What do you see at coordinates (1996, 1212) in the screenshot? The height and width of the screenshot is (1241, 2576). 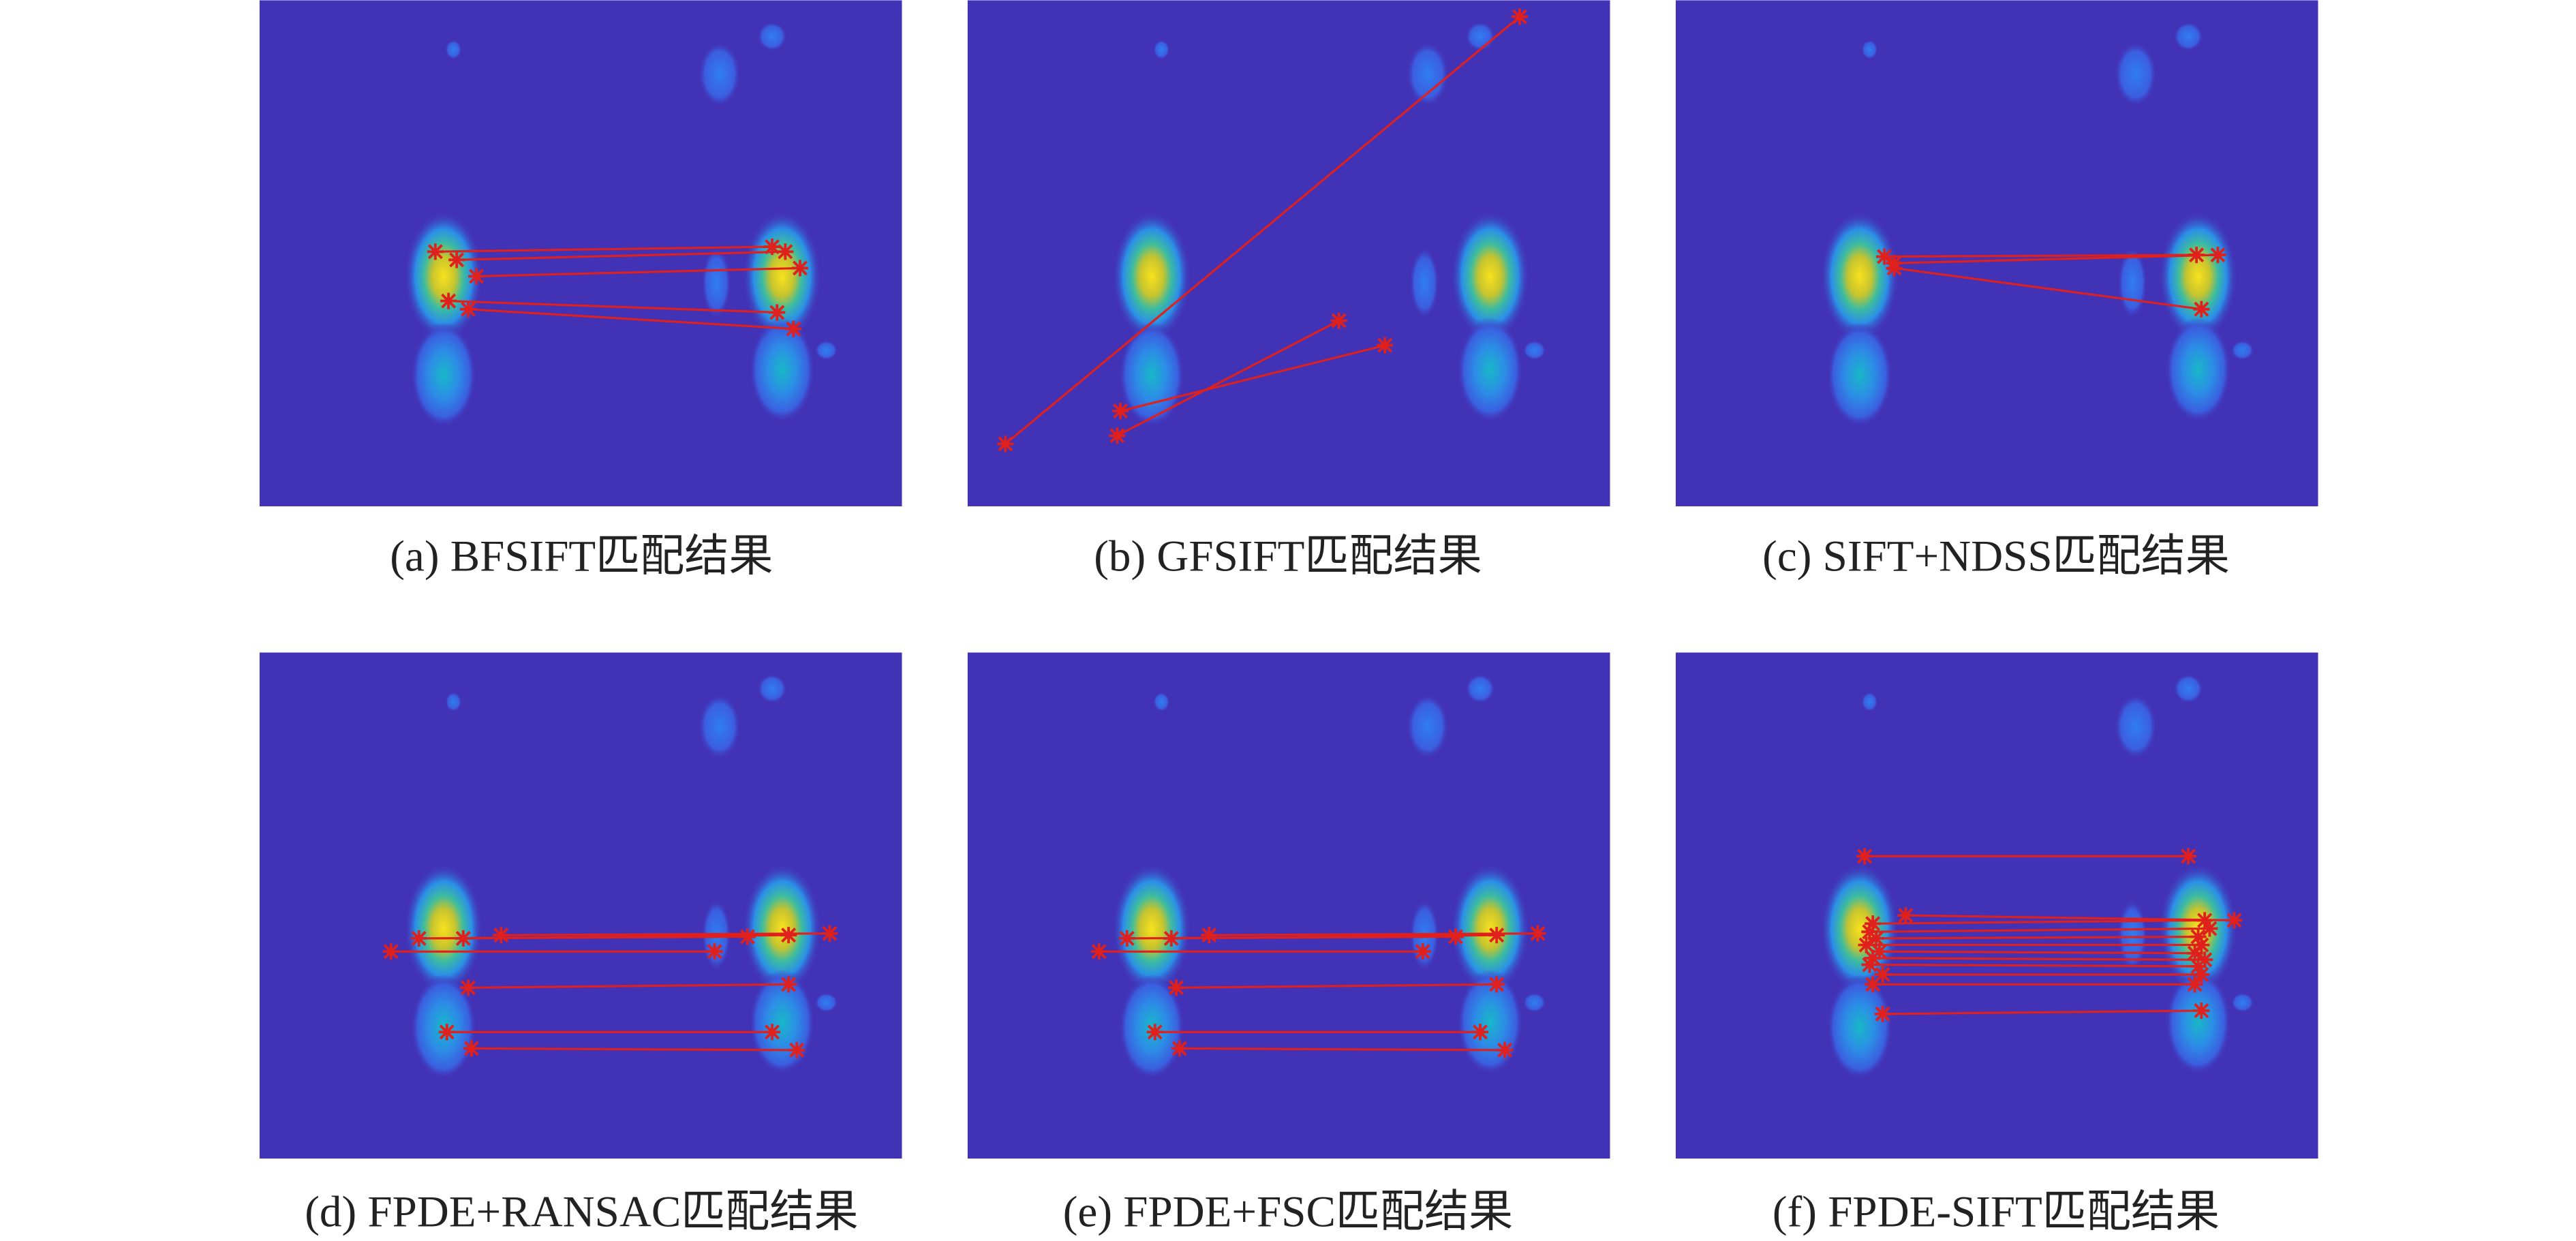 I see `caption: (f) FPDE-SIFT匹配结果` at bounding box center [1996, 1212].